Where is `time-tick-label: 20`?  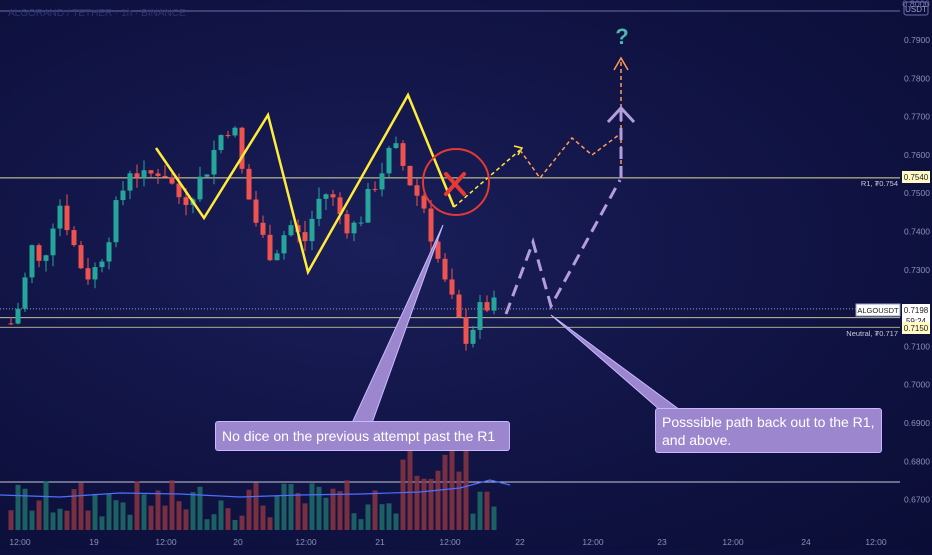 time-tick-label: 20 is located at coordinates (238, 542).